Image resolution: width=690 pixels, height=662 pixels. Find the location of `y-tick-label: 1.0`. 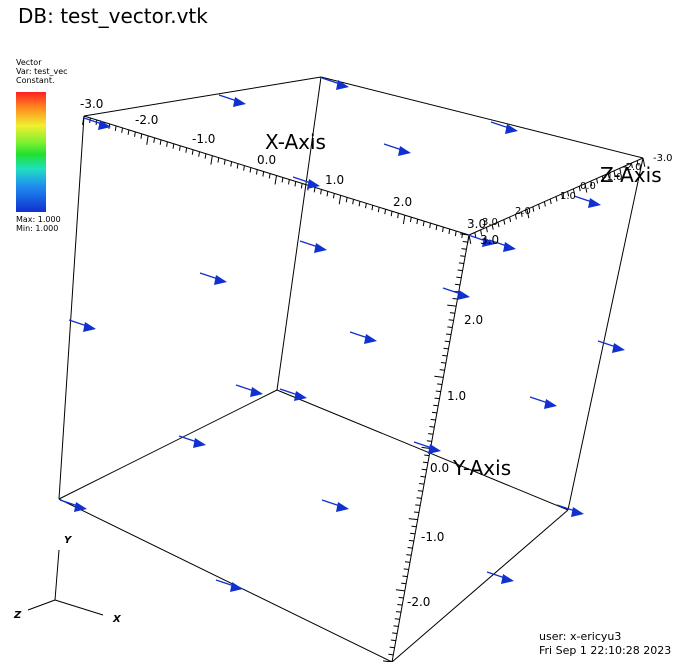

y-tick-label: 1.0 is located at coordinates (456, 396).